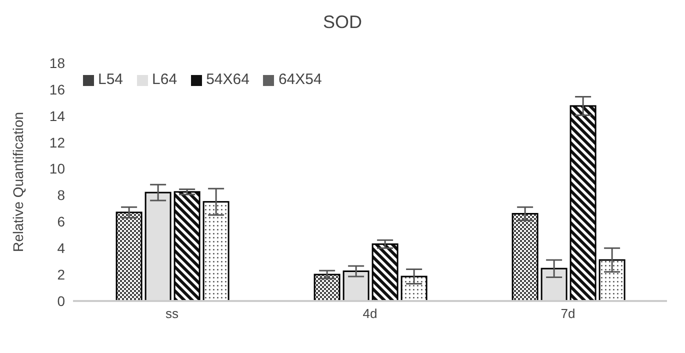 This screenshot has height=353, width=685. Describe the element at coordinates (61, 300) in the screenshot. I see `y-tick-label: 0` at that location.